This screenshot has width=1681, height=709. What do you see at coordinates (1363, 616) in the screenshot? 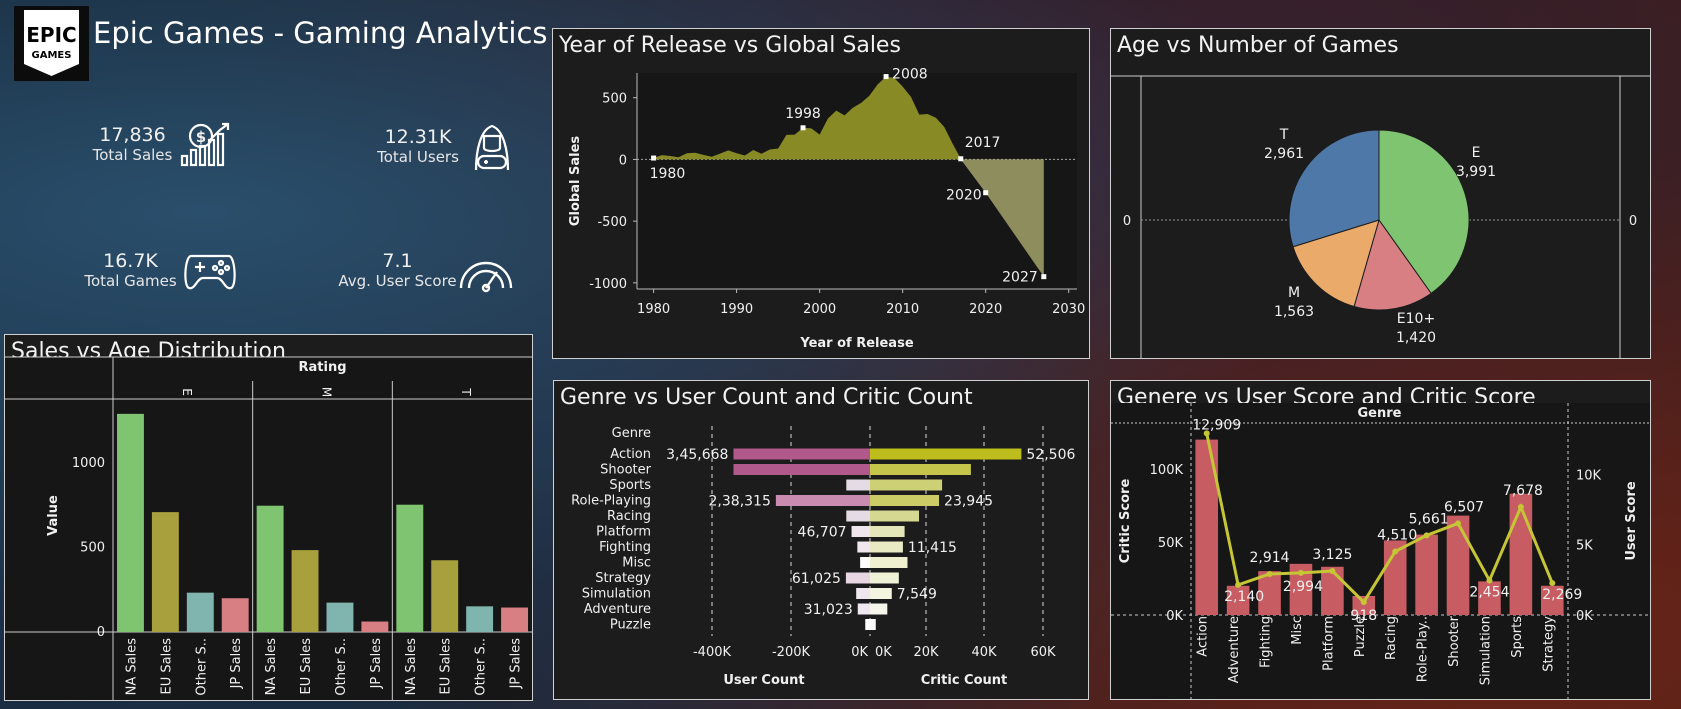
I see `user-score-label: 918` at bounding box center [1363, 616].